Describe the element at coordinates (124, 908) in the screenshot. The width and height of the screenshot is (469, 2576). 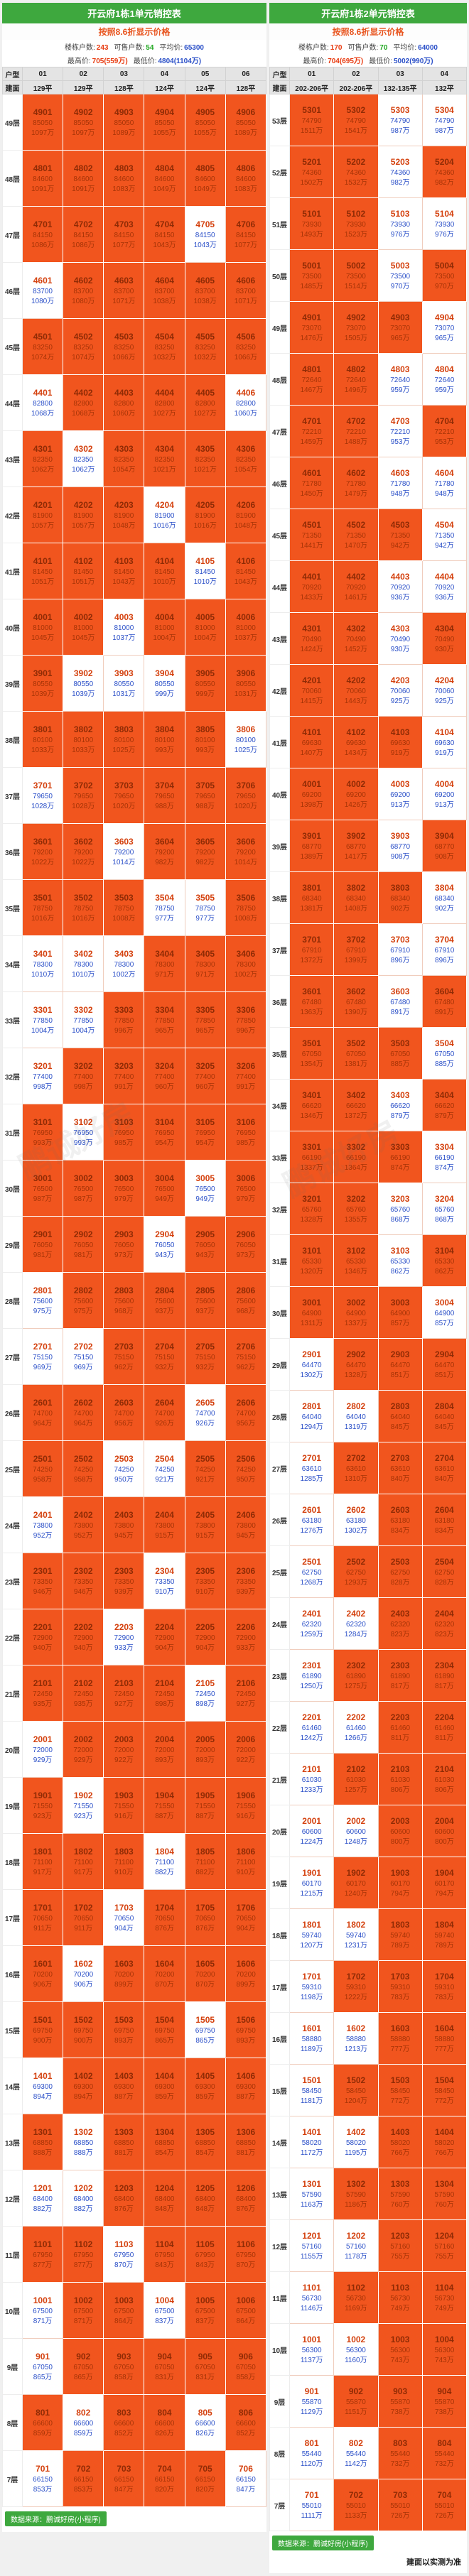
I see `unit-cell-3503: 3503 78750 1008万` at that location.